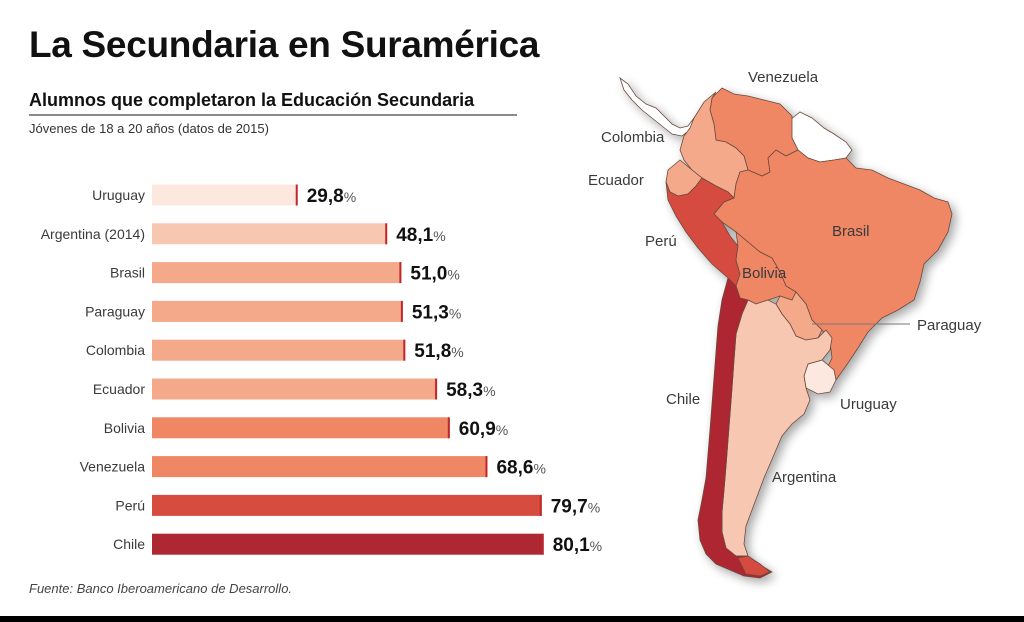  Describe the element at coordinates (119, 389) in the screenshot. I see `category-label: Ecuador` at that location.